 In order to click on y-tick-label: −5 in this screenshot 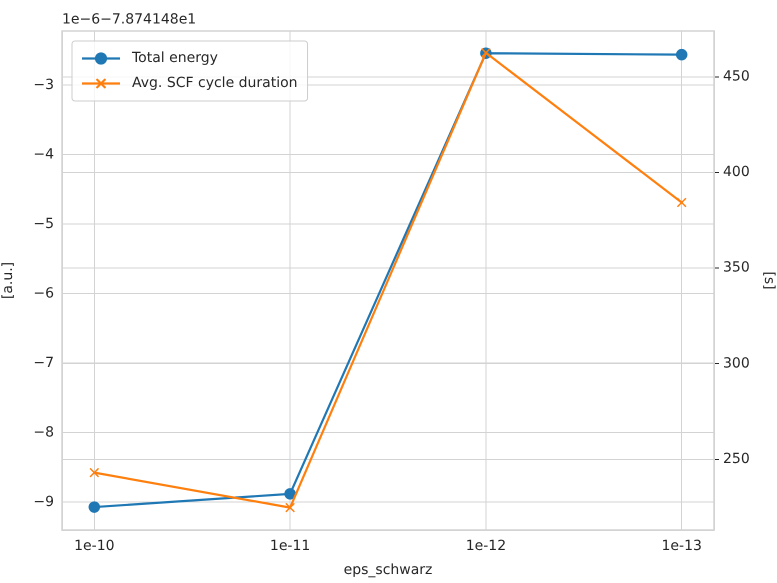, I will do `click(43, 224)`.